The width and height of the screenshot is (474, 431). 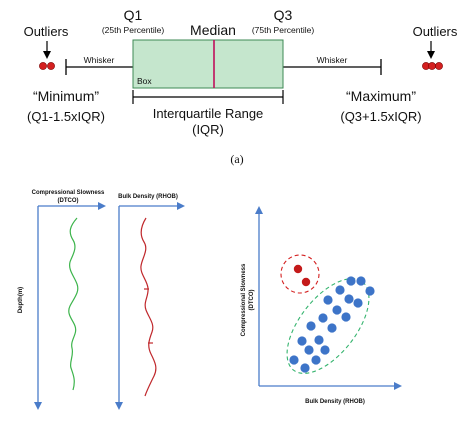 I want to click on crossplot-y-label: Compressional Slowness, so click(x=244, y=299).